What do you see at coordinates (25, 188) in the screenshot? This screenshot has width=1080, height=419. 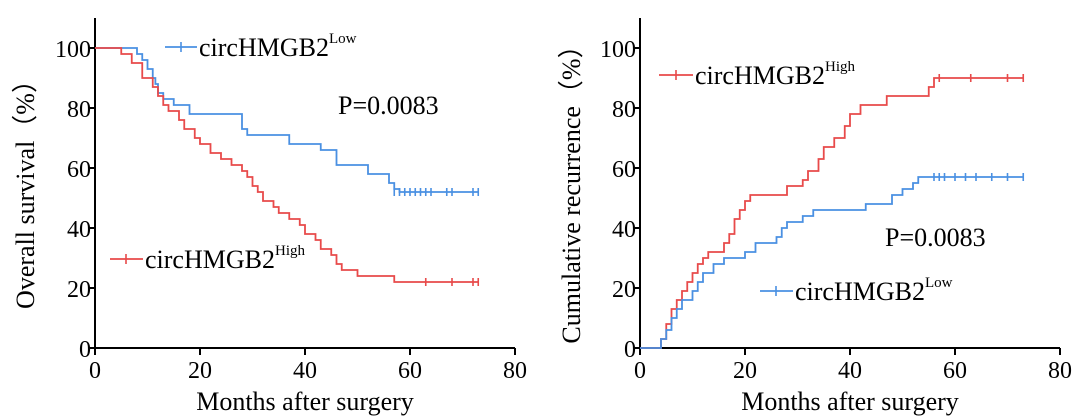 I see `y-axis-title: Overall survival（%）` at bounding box center [25, 188].